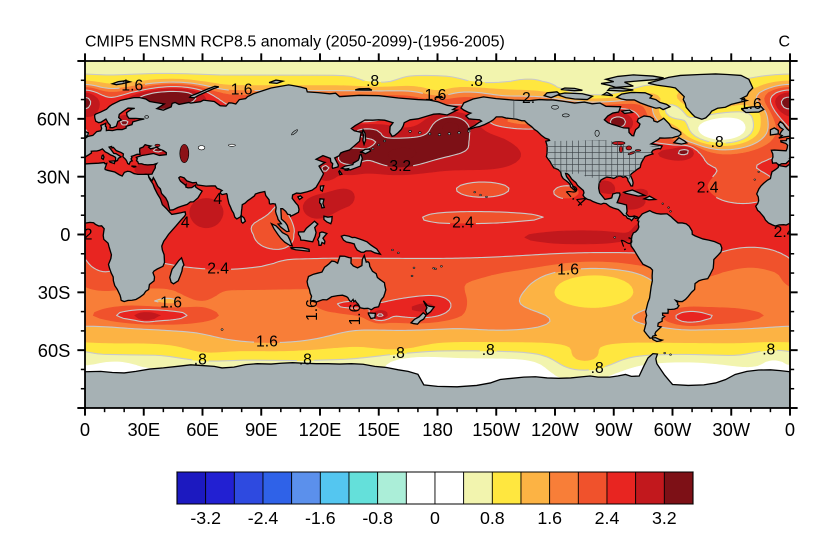 The image size is (830, 553). What do you see at coordinates (205, 518) in the screenshot?
I see `svg-text: -3.2` at bounding box center [205, 518].